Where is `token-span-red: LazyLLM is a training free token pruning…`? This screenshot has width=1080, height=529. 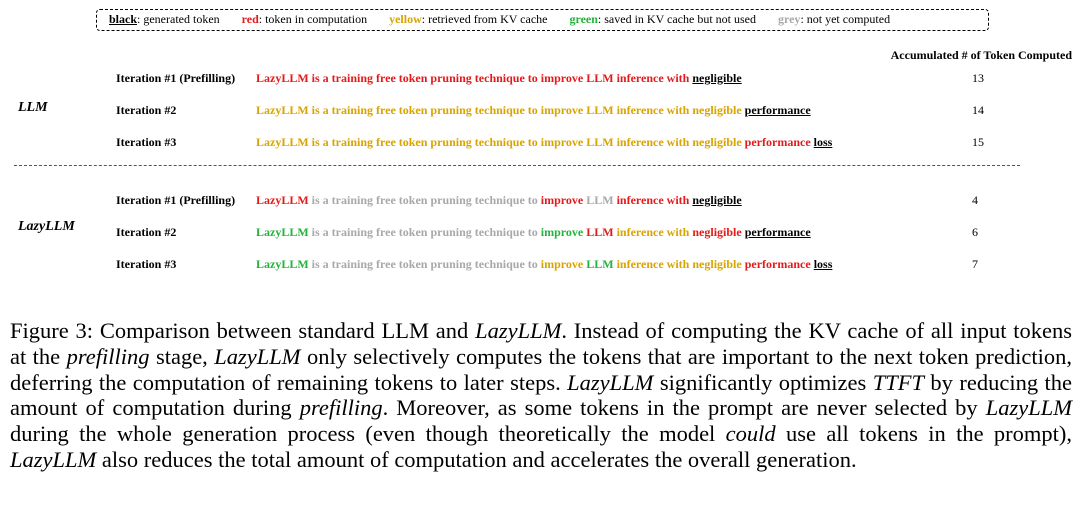
token-span-red: LazyLLM is a training free token pruning… is located at coordinates (474, 78).